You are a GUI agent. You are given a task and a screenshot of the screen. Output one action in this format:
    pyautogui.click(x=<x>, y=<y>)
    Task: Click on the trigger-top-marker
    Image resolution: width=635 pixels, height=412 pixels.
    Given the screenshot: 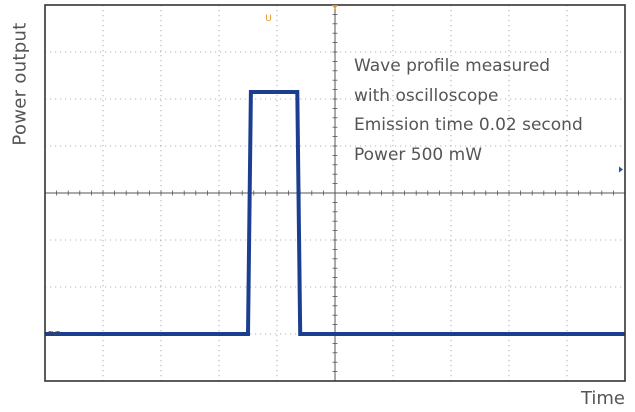 What is the action you would take?
    pyautogui.click(x=335, y=7)
    